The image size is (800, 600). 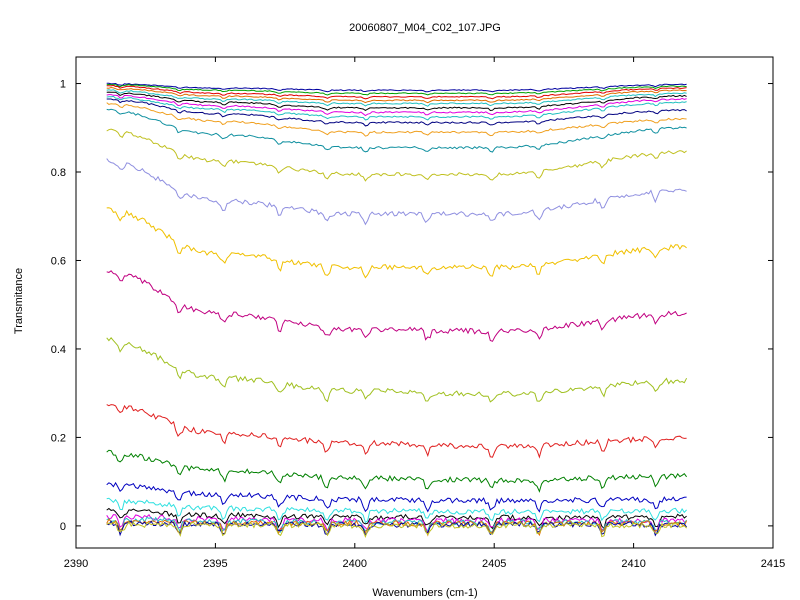 I want to click on y-tick-label: 0.8, so click(x=58, y=173).